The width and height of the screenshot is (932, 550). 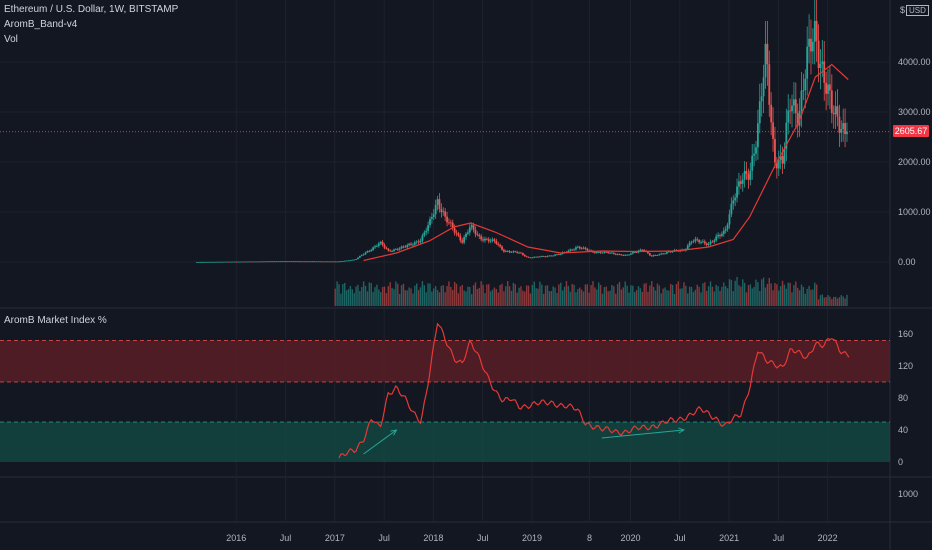 I want to click on x-tick-label: 2021, so click(x=729, y=538).